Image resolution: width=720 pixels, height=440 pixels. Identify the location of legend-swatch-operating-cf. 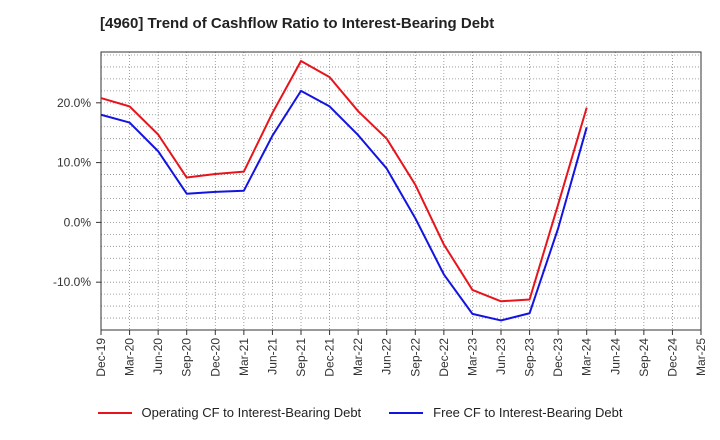
(114, 412).